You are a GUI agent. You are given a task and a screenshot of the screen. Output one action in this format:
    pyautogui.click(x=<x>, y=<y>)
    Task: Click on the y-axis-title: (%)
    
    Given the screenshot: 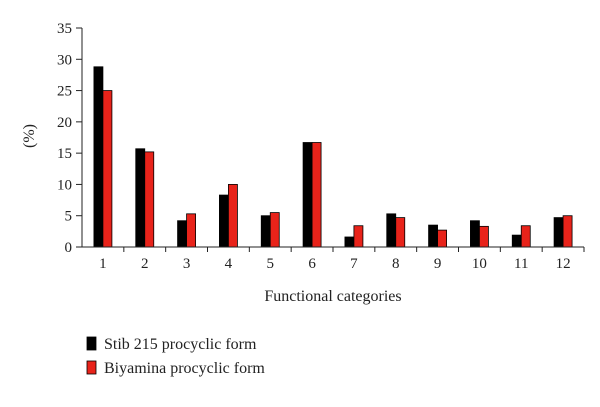 What is the action you would take?
    pyautogui.click(x=29, y=136)
    